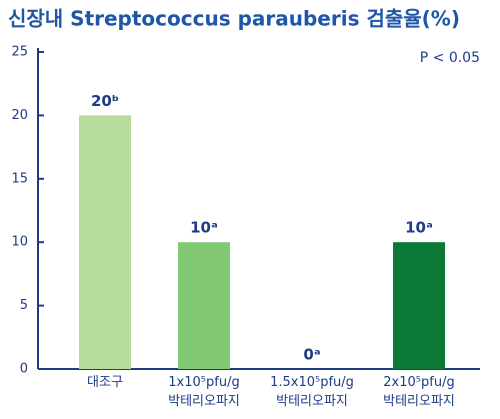 The image size is (500, 419). What do you see at coordinates (19, 115) in the screenshot?
I see `y-tick-label: 20` at bounding box center [19, 115].